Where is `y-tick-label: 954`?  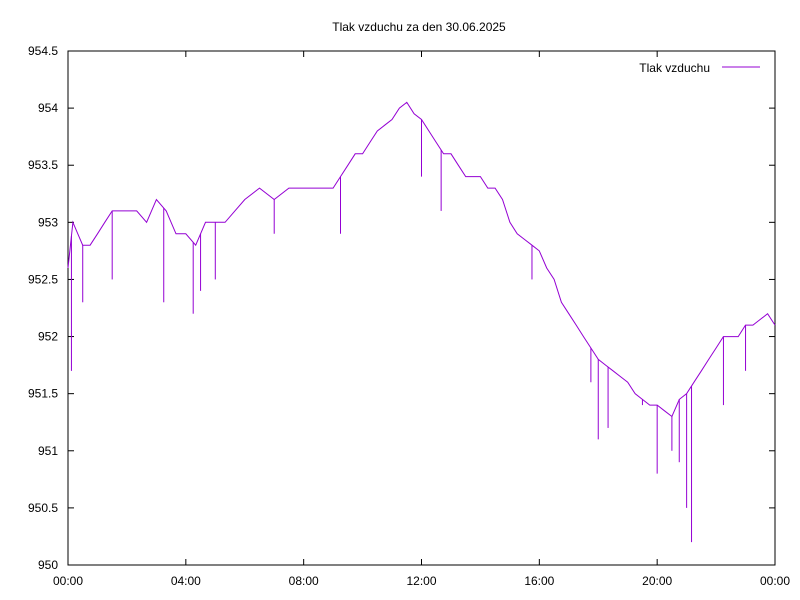
y-tick-label: 954 is located at coordinates (48, 108).